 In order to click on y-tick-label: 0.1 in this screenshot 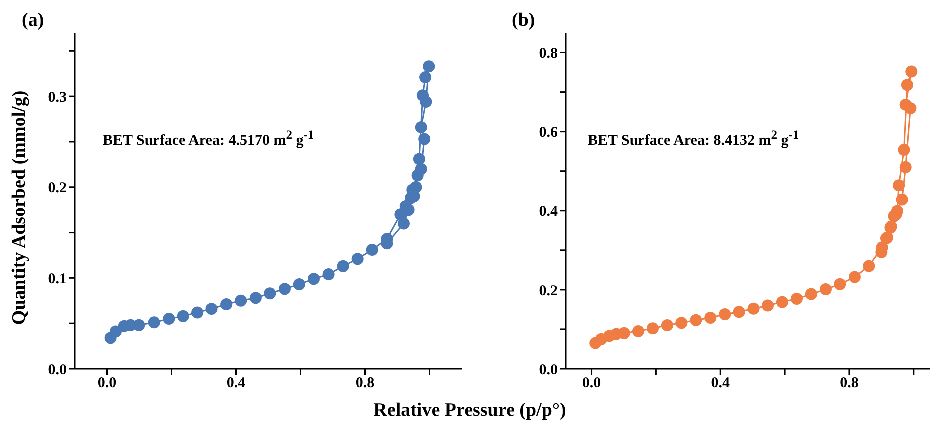, I will do `click(57, 280)`.